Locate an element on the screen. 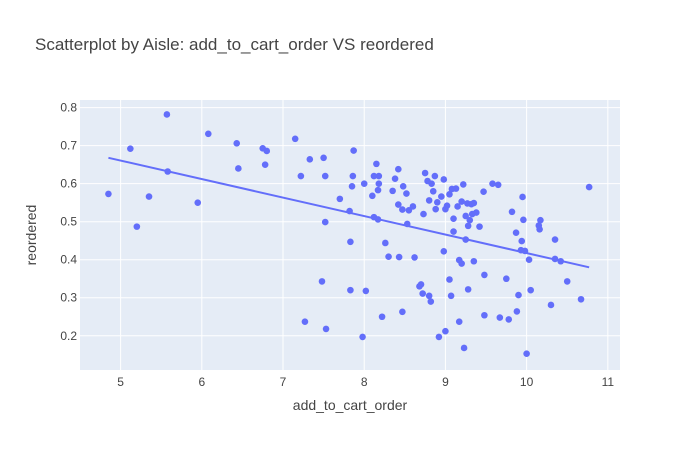  y-tick-label: 0.3 is located at coordinates (68, 298).